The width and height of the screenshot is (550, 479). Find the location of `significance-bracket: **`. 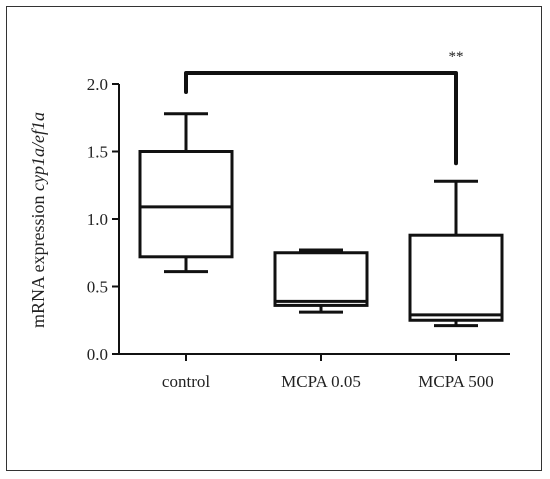

significance-bracket: ** is located at coordinates (324, 107).